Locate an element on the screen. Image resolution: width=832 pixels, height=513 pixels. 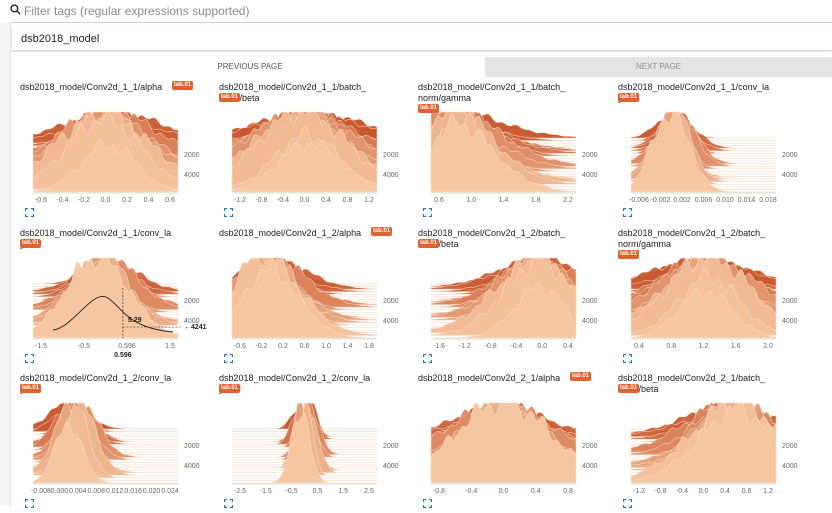
histogram-chart: -1.2 -0.8 -0.4 0.0 0.4 0.8 1.2 2000 4000 is located at coordinates (315, 157).